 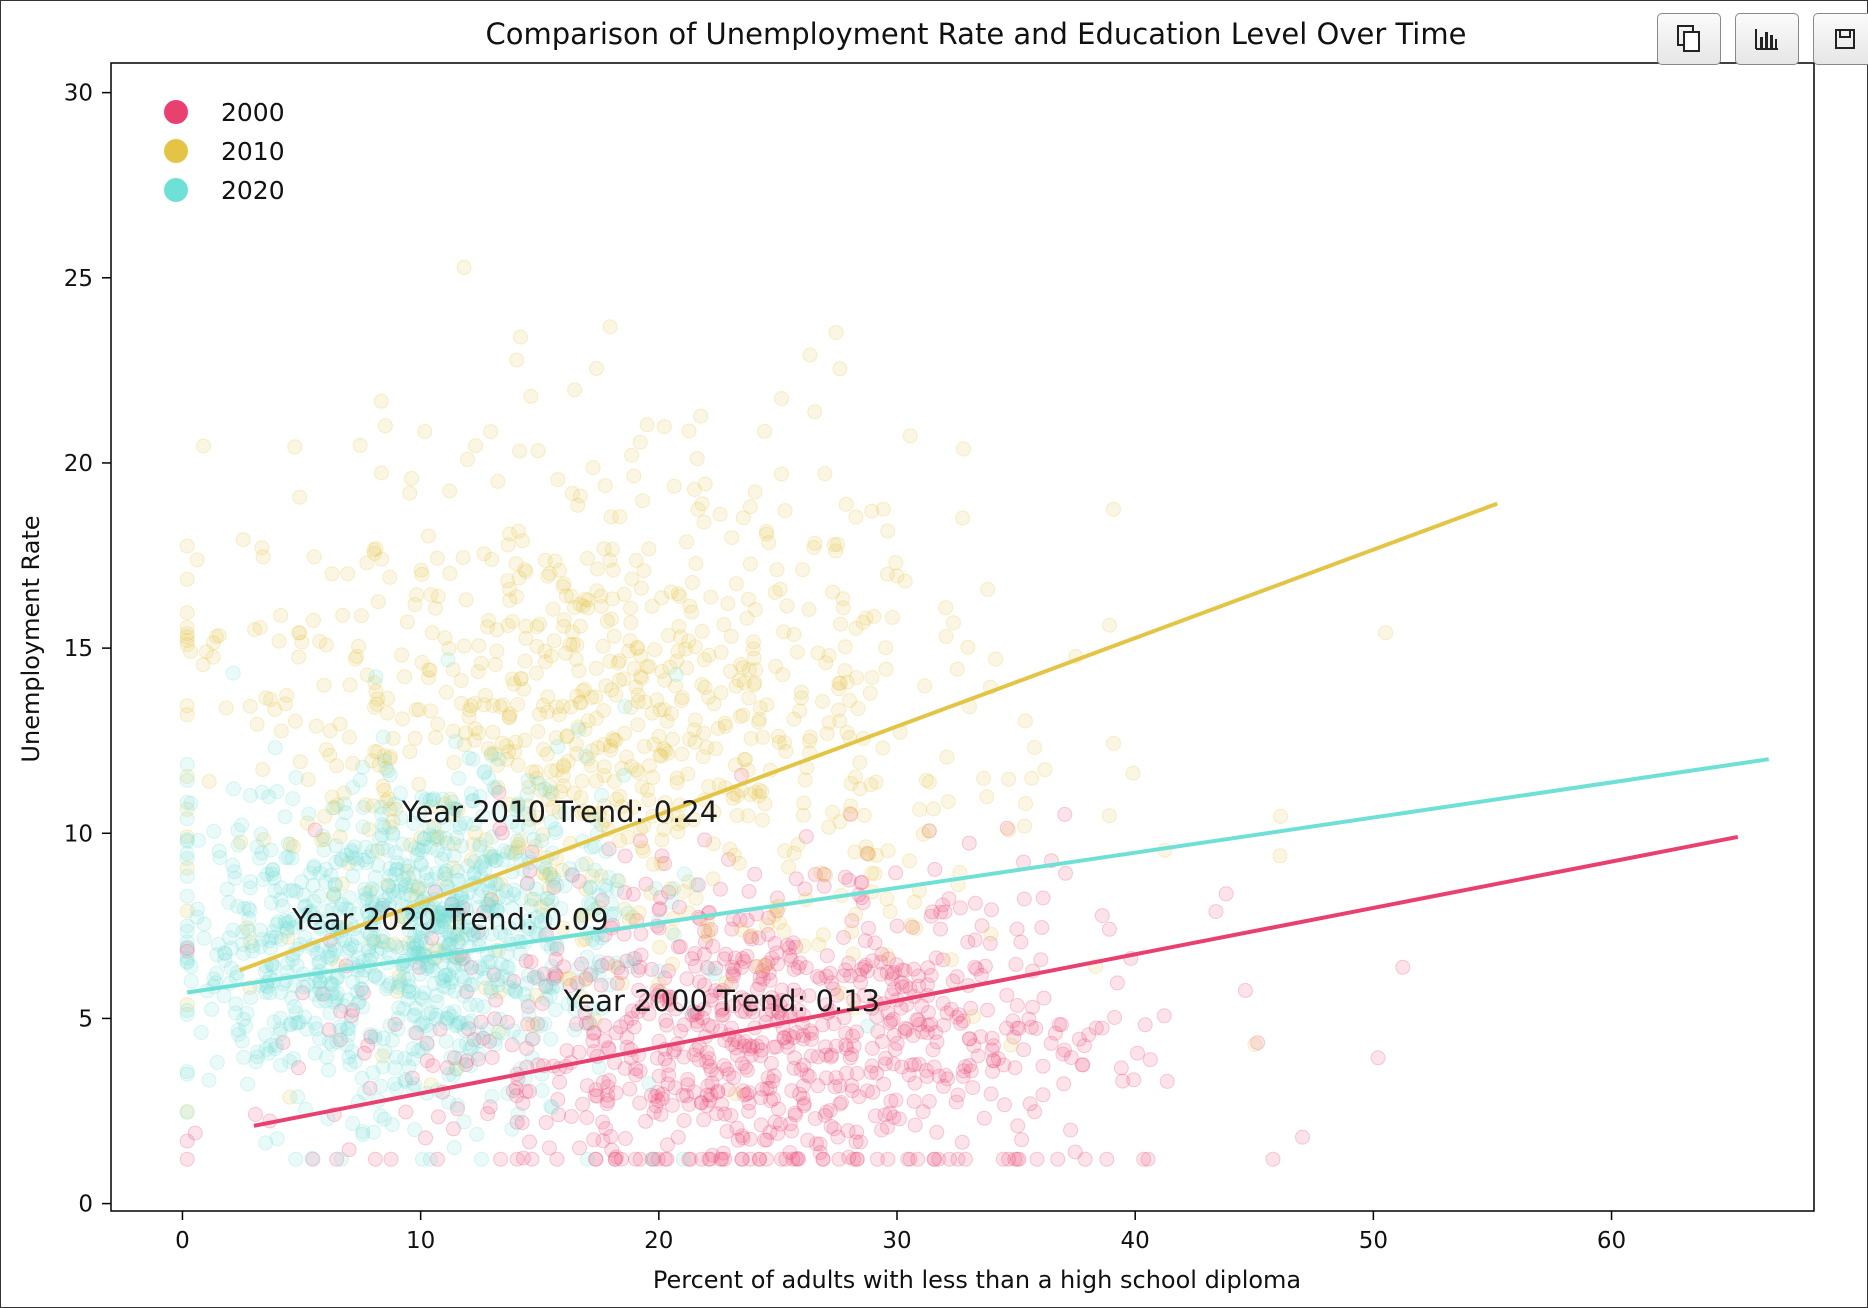 I want to click on chart-button, so click(x=1767, y=39).